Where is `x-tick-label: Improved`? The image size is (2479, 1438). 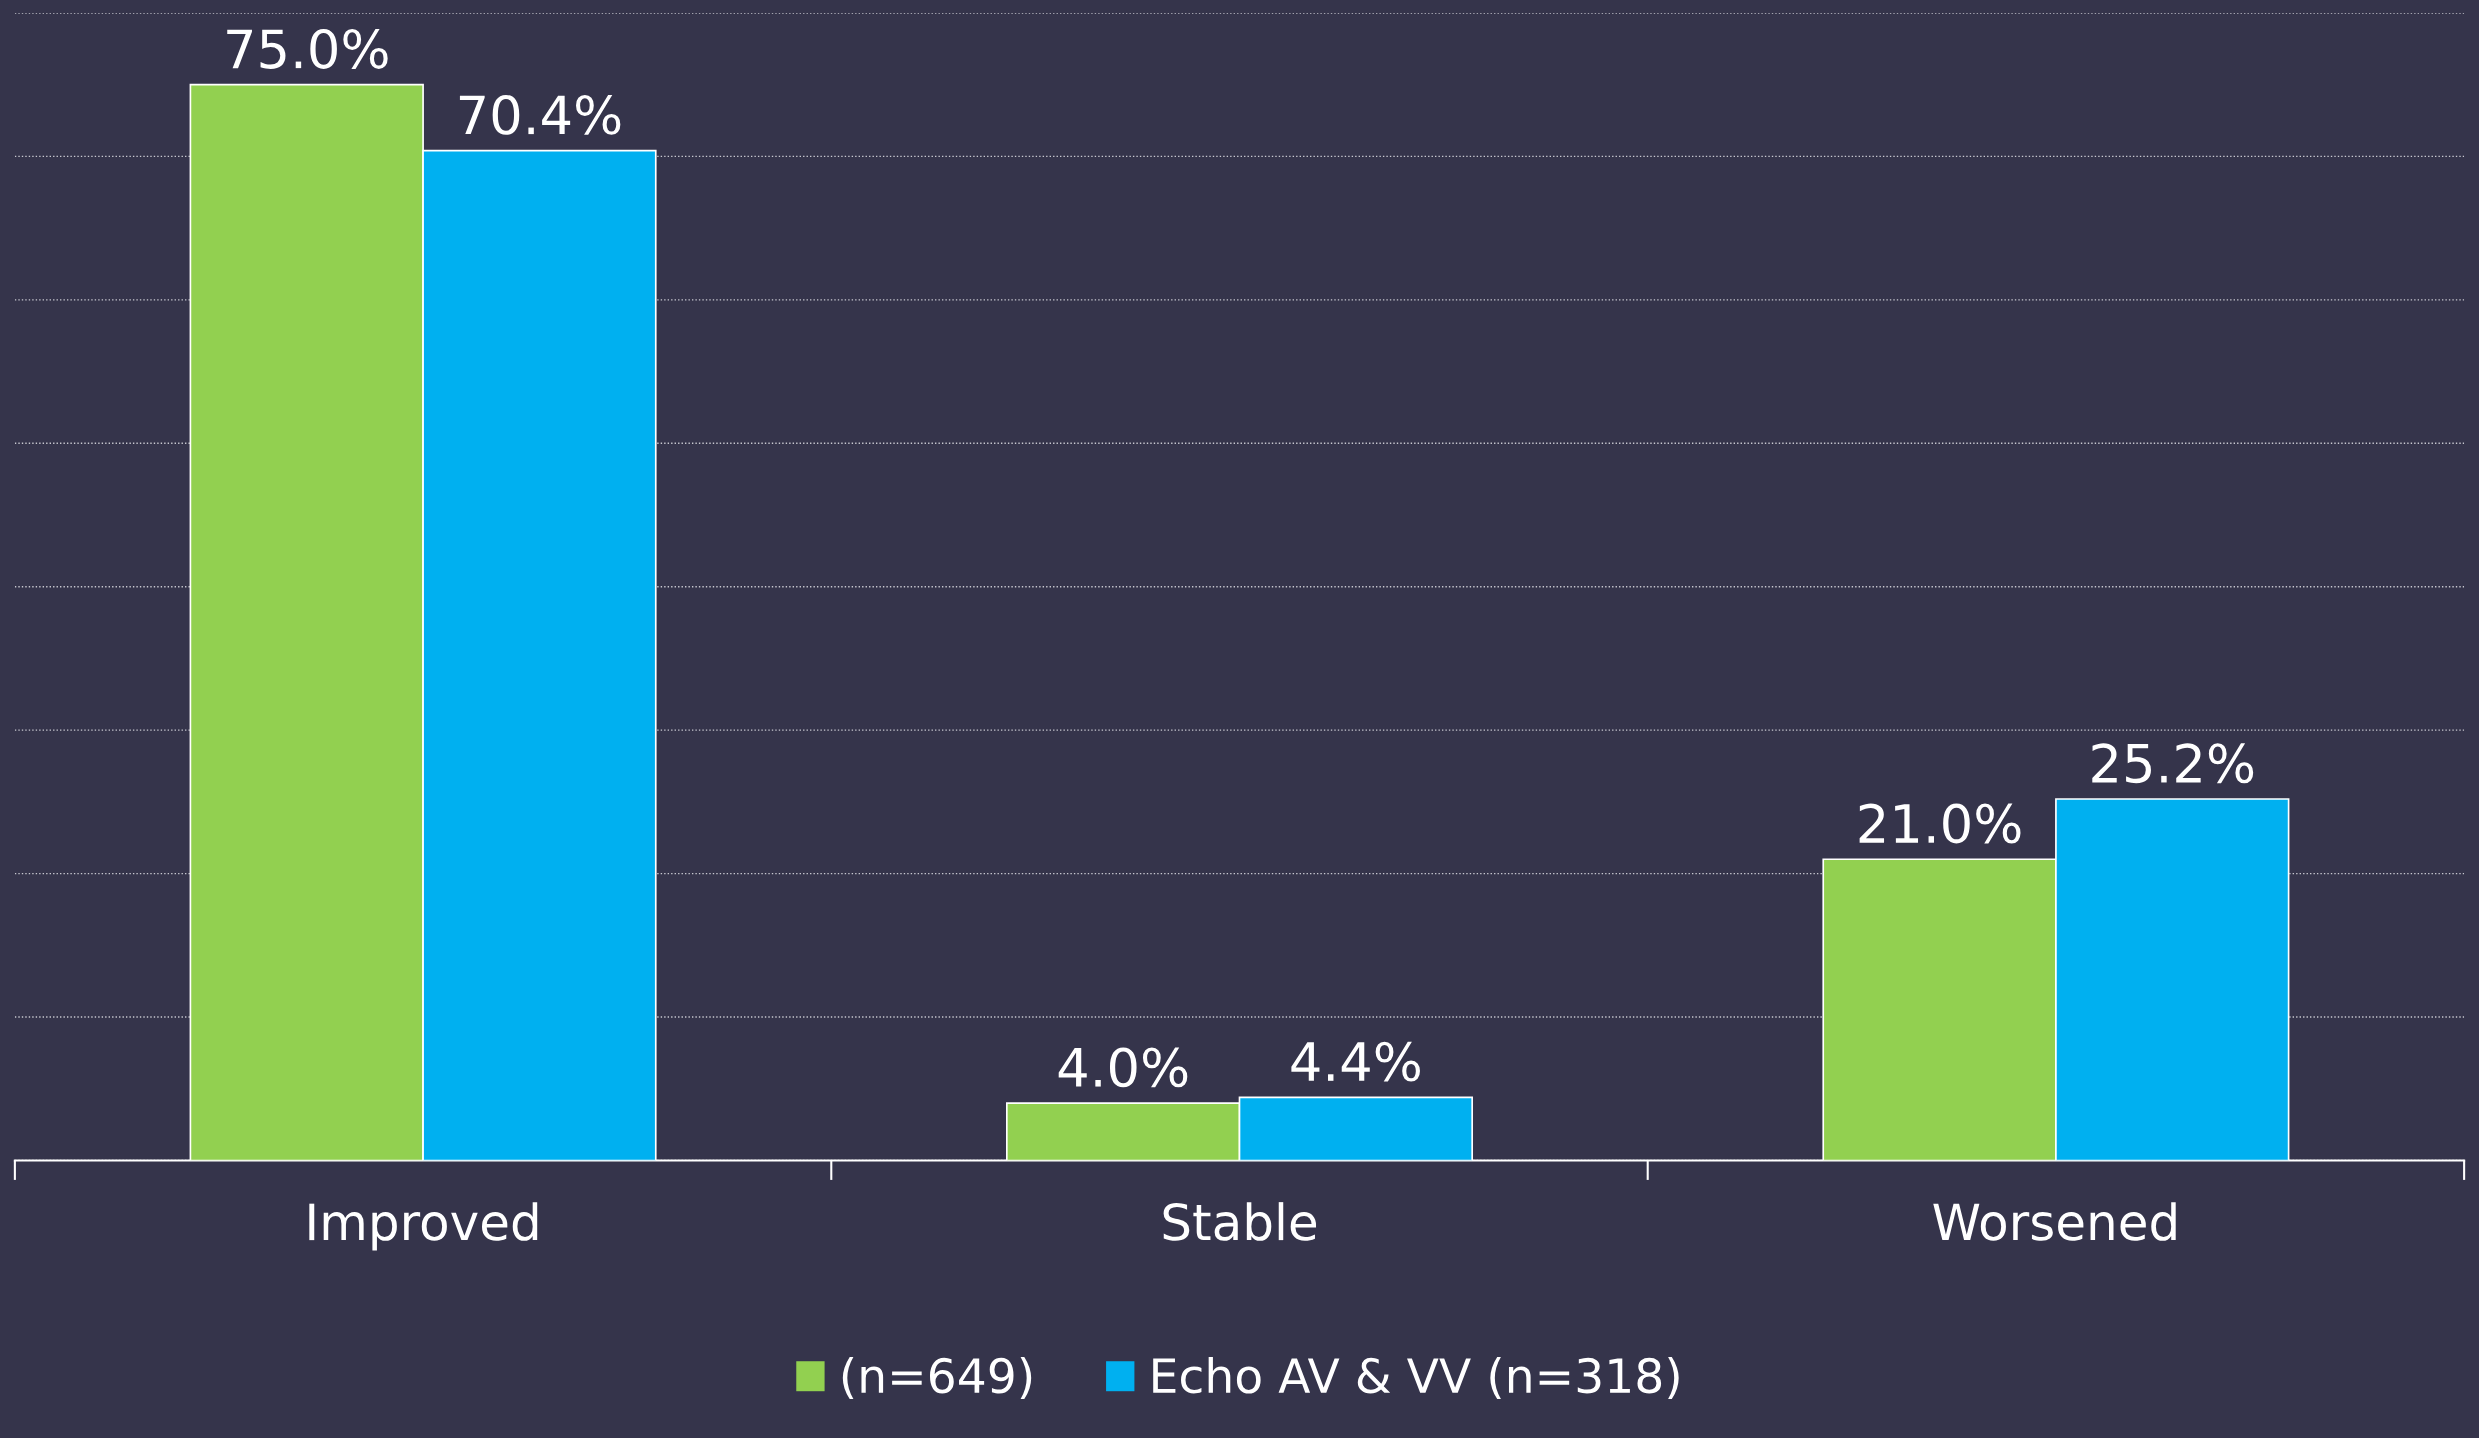 x-tick-label: Improved is located at coordinates (423, 1226).